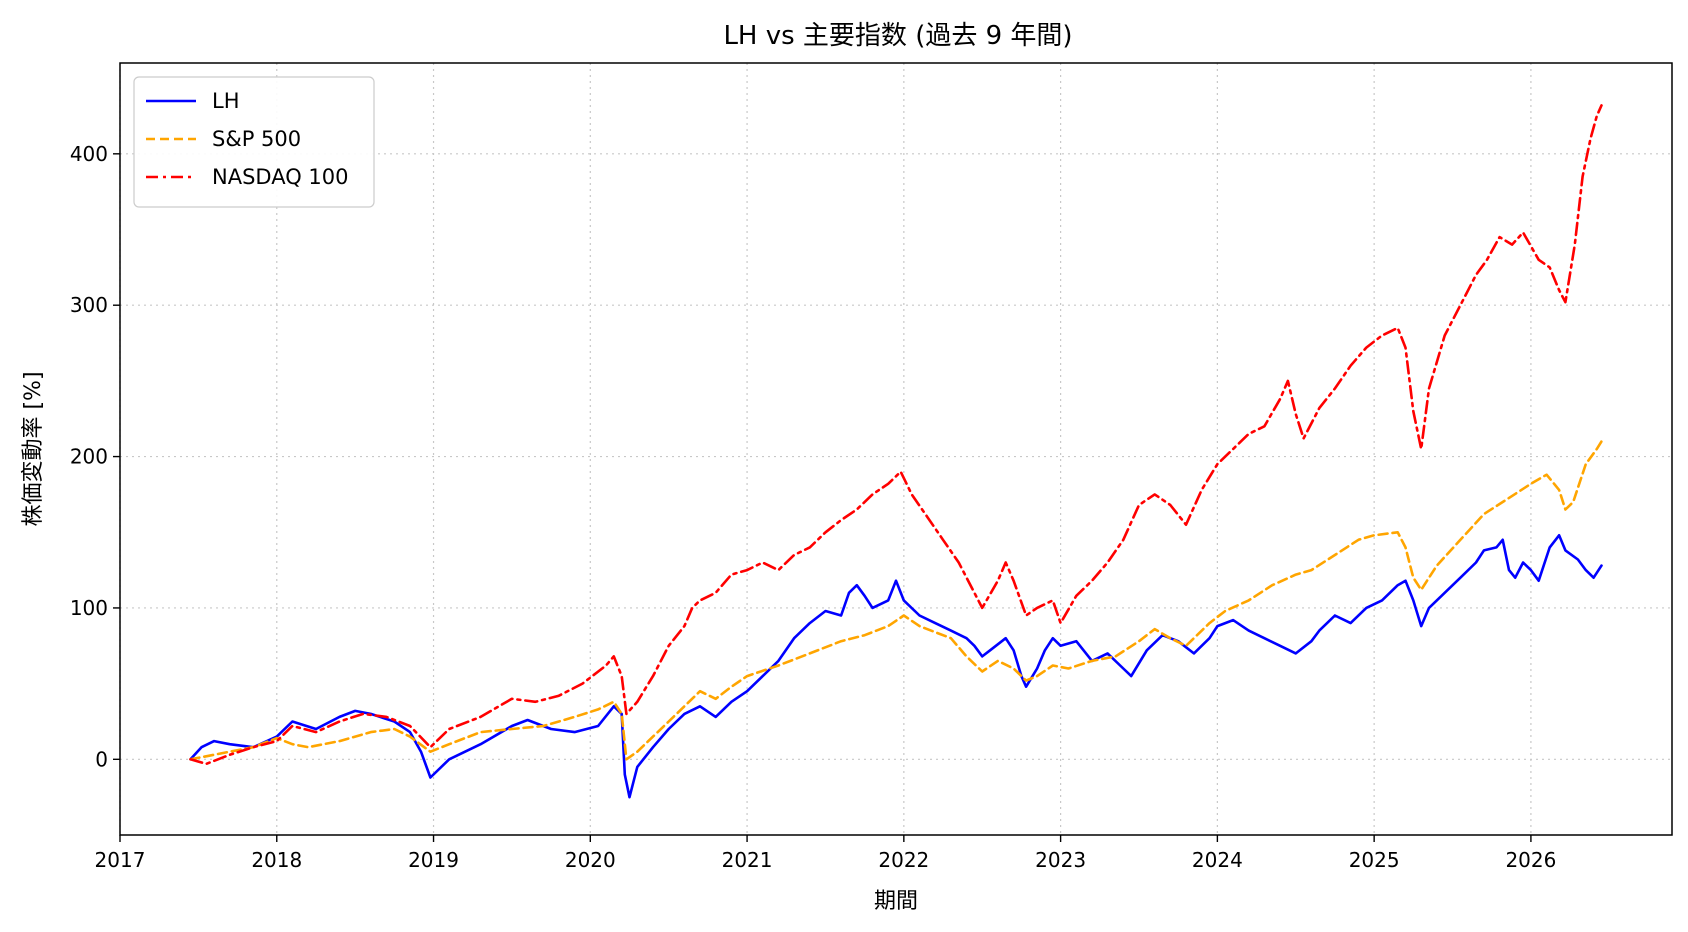 This screenshot has height=932, width=1688. What do you see at coordinates (896, 901) in the screenshot?
I see `x-axis-title: 期間` at bounding box center [896, 901].